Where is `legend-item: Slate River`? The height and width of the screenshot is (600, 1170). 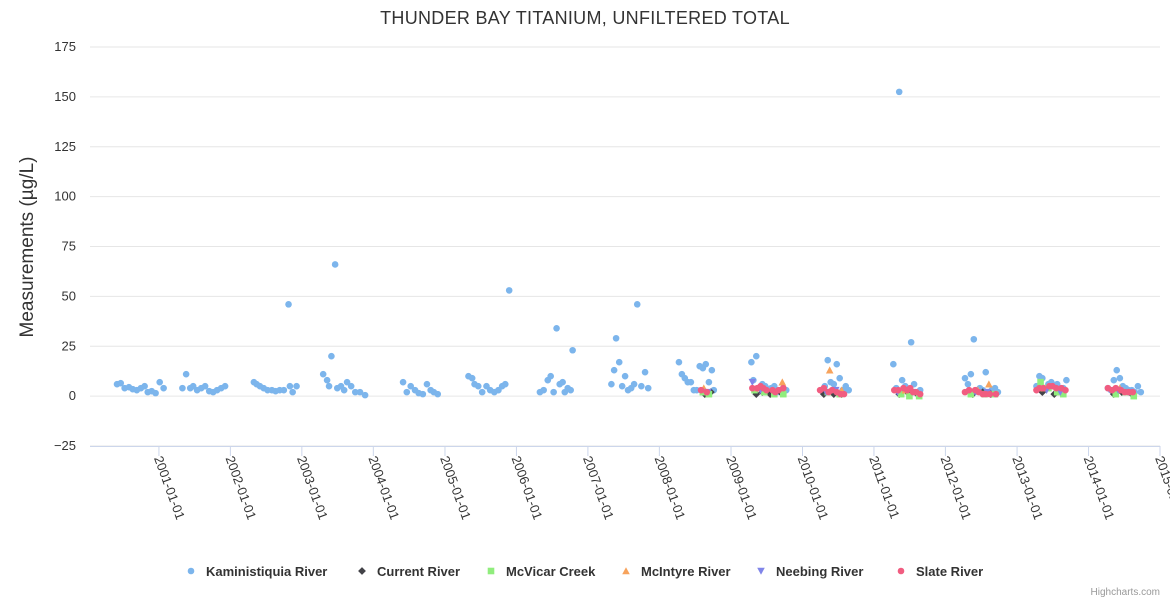
legend-item: Slate River is located at coordinates (940, 571).